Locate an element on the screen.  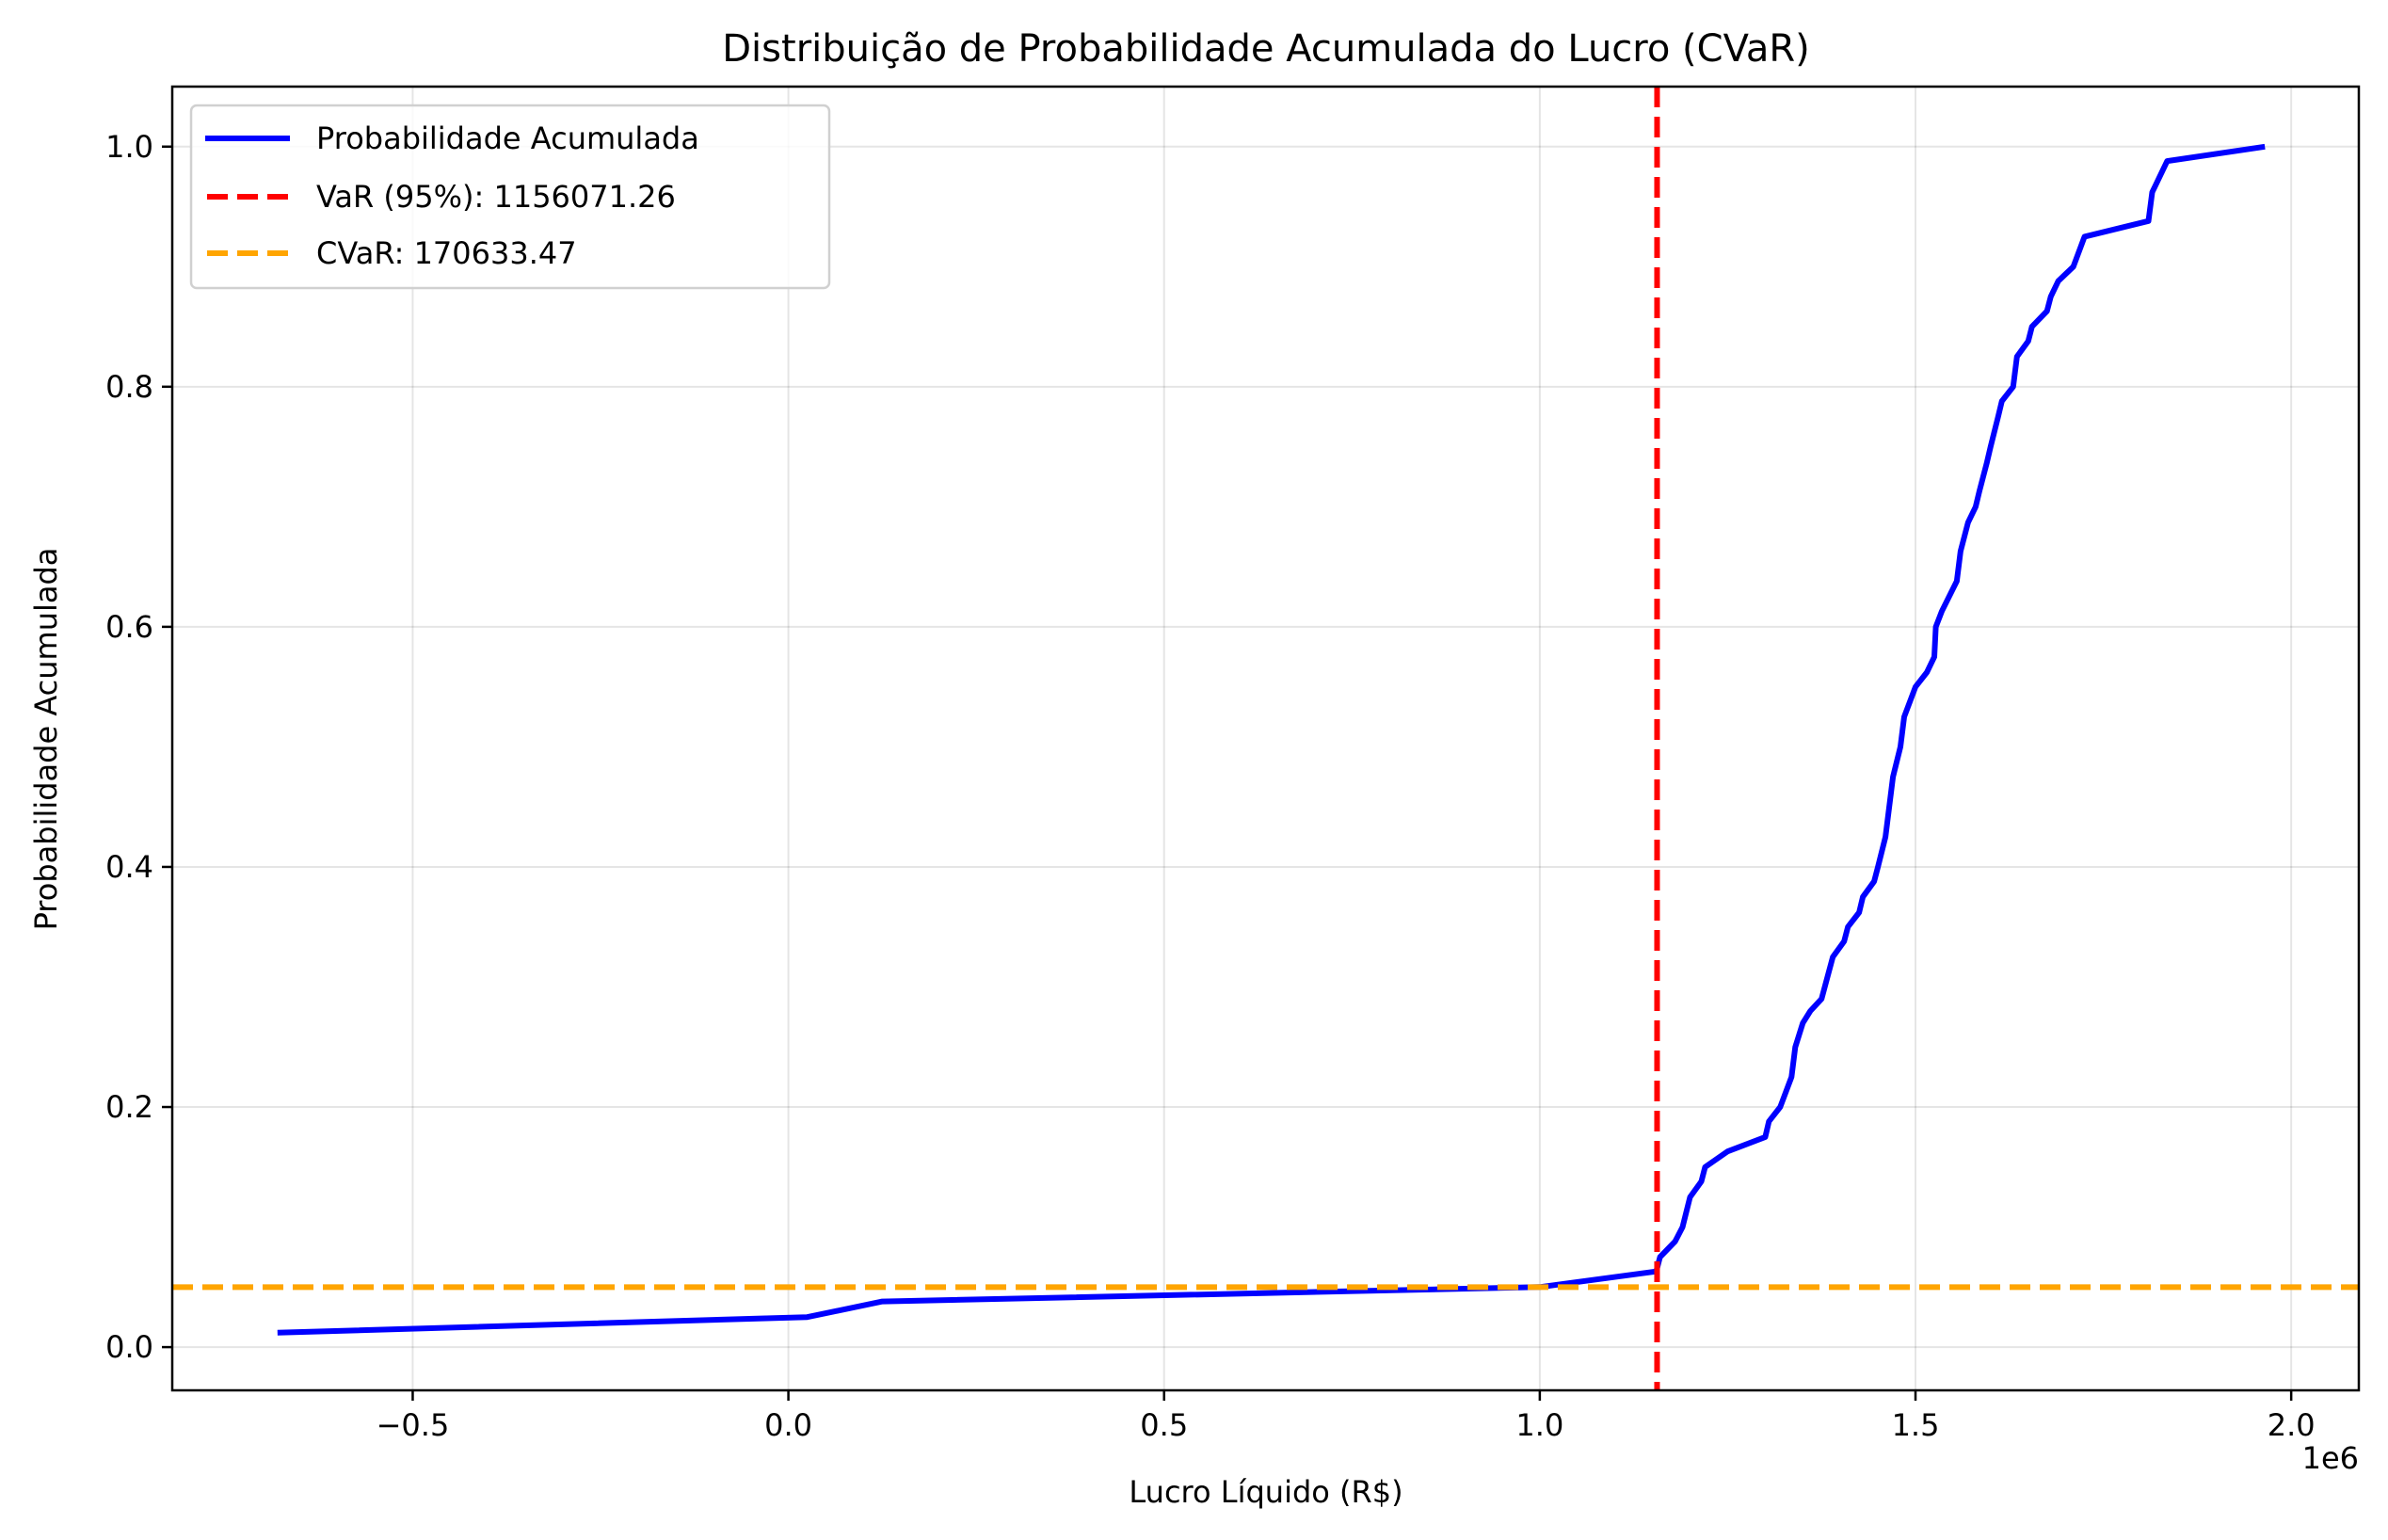
x-tick-label: 0.0 is located at coordinates (788, 1425).